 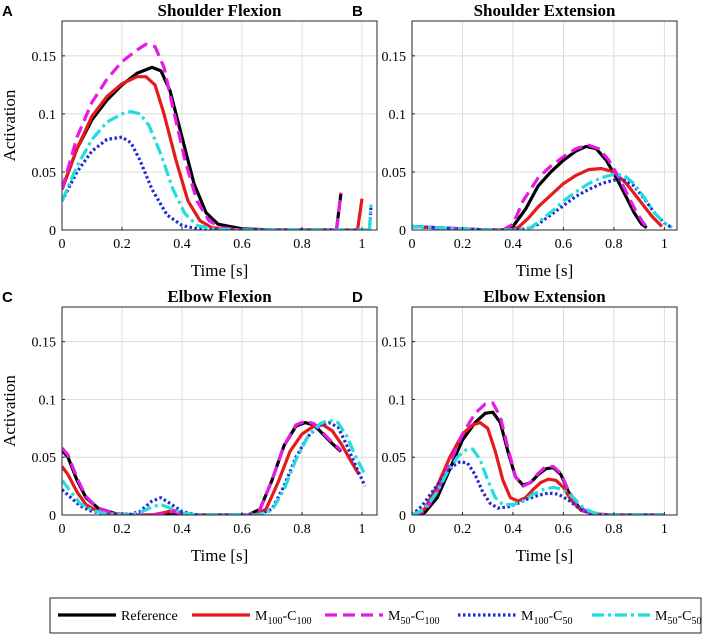 What do you see at coordinates (7, 297) in the screenshot?
I see `panel-label: C` at bounding box center [7, 297].